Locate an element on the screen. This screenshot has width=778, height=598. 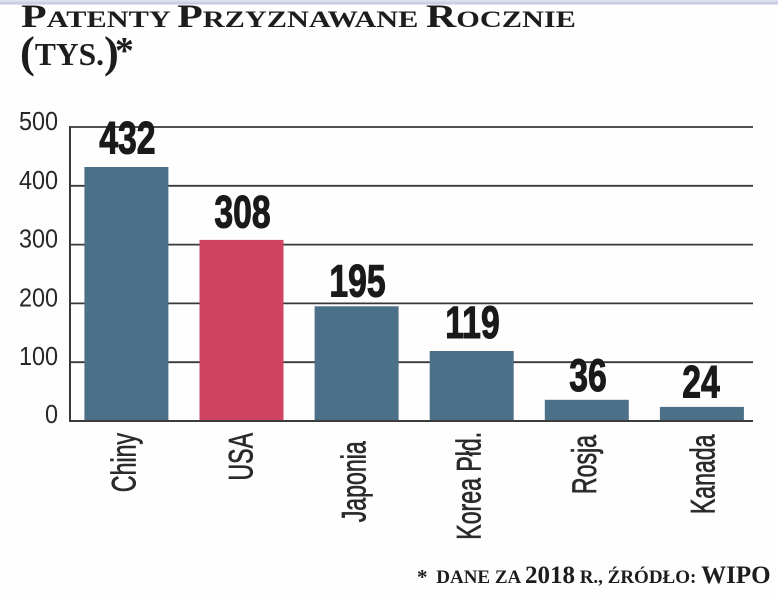
svg-text: Kanada is located at coordinates (703, 474).